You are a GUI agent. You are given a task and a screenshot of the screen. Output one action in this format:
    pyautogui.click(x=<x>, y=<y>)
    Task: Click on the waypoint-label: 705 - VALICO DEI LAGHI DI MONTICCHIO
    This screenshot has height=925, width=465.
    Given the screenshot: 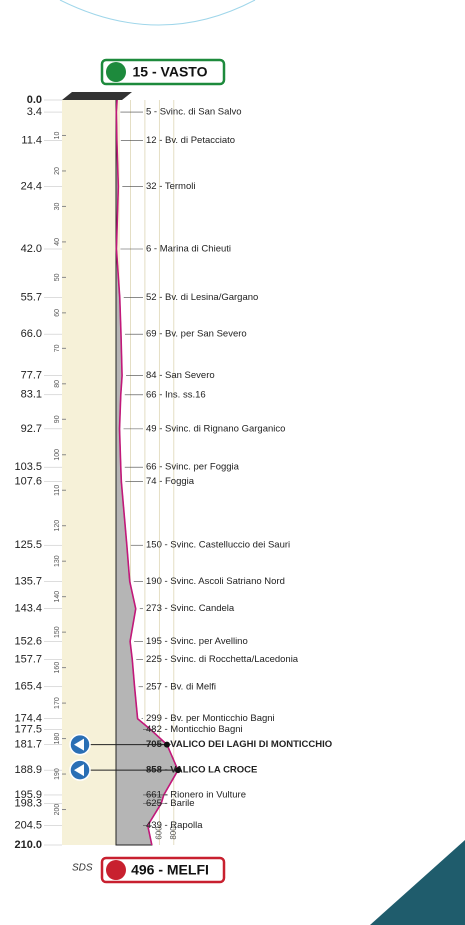 What is the action you would take?
    pyautogui.click(x=239, y=744)
    